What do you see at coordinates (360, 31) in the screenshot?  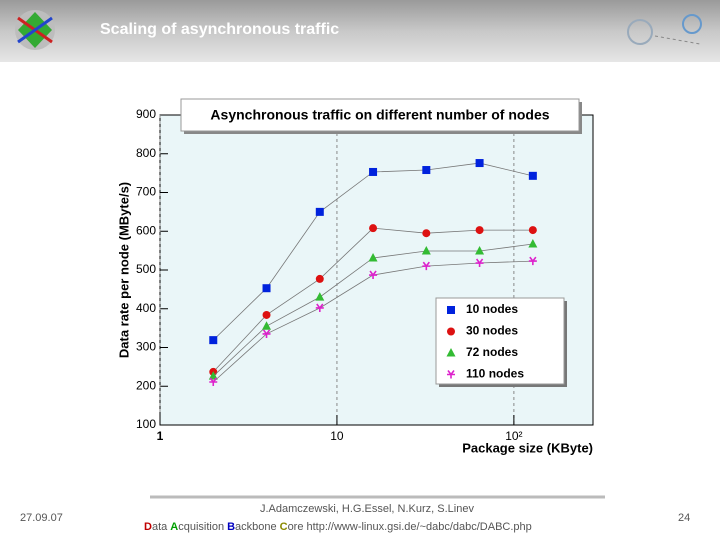 I see `header-bar` at bounding box center [360, 31].